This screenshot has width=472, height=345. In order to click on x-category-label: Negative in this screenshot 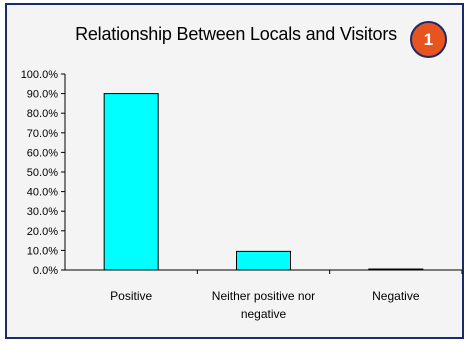, I will do `click(396, 296)`.